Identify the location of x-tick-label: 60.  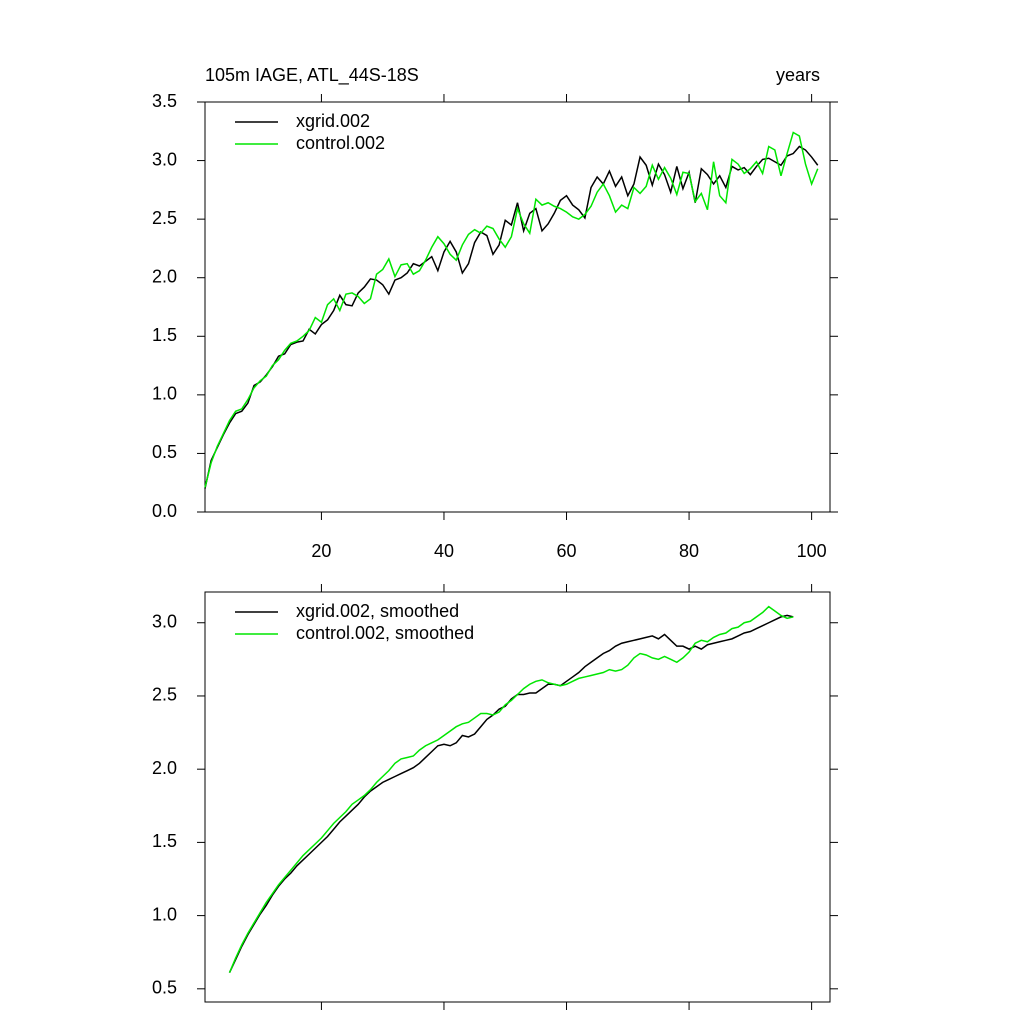
(567, 551).